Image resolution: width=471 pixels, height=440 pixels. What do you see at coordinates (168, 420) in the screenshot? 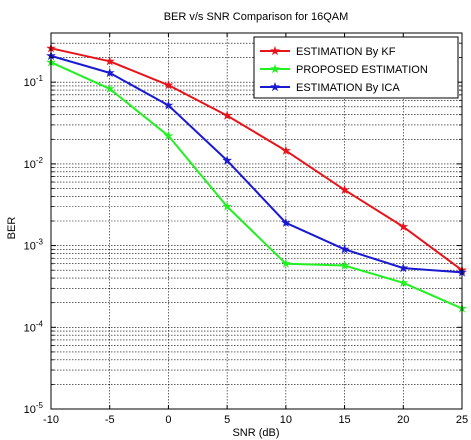
I see `x-tick-label: 0` at bounding box center [168, 420].